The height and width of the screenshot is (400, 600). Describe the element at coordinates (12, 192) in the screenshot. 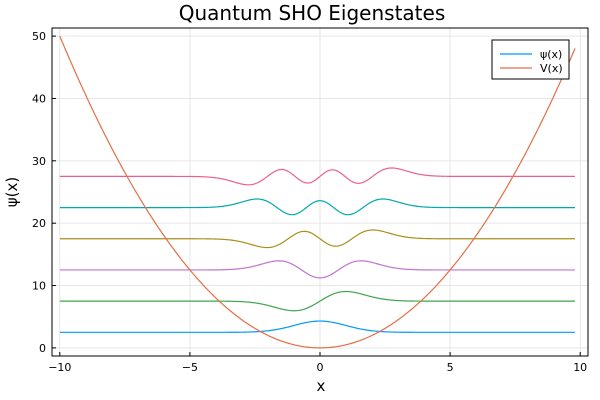

I see `y-axis-label: ψ(x)` at that location.